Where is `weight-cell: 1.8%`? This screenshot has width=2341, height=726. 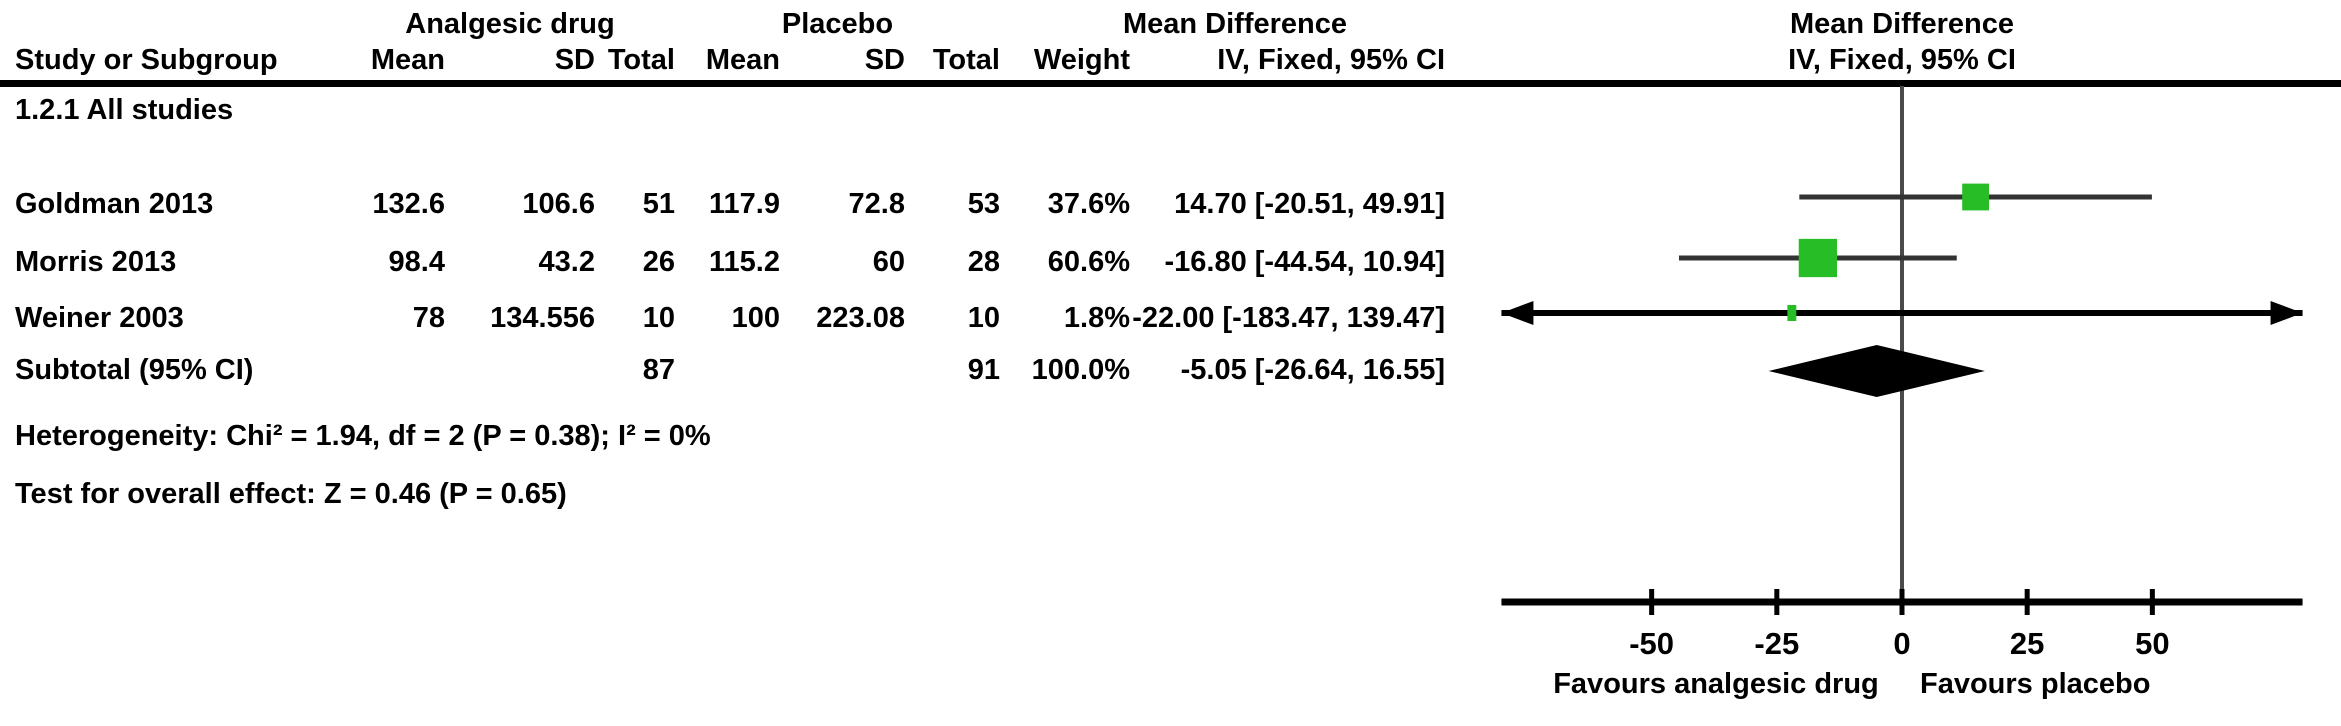
weight-cell: 1.8% is located at coordinates (1096, 318).